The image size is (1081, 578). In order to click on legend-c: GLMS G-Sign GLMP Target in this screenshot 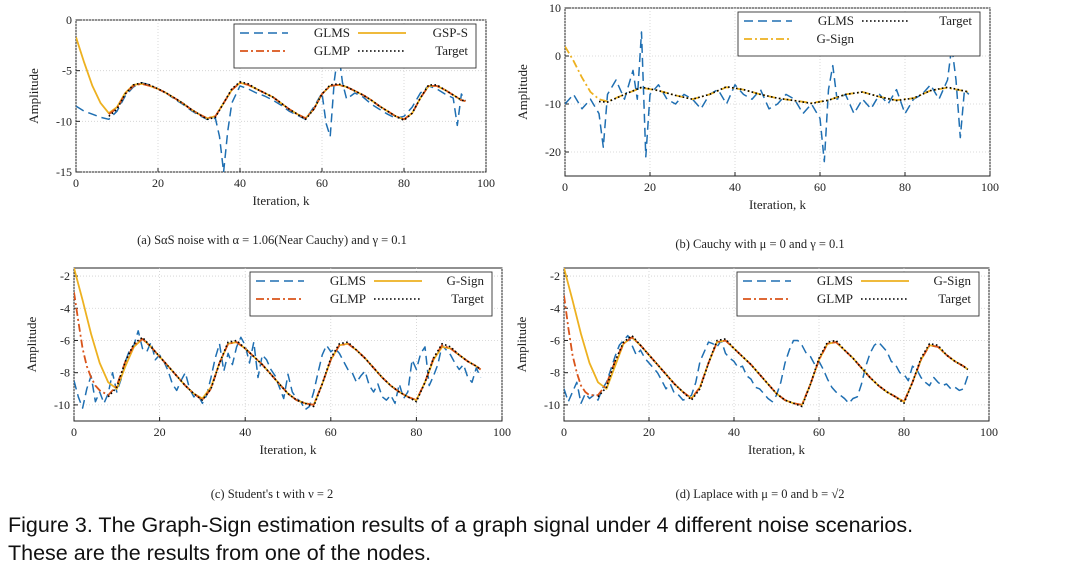, I will do `click(371, 294)`.